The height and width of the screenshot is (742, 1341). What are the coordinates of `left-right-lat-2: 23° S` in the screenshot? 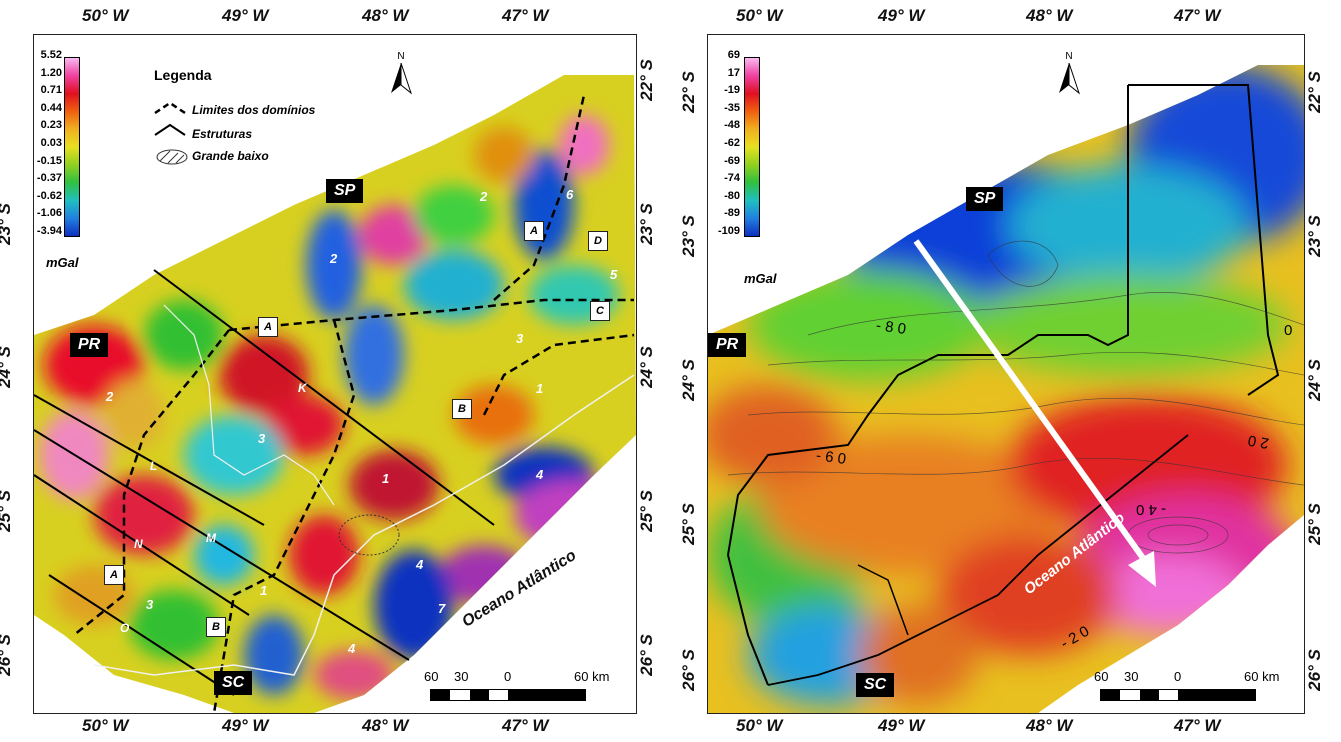 It's located at (646, 224).